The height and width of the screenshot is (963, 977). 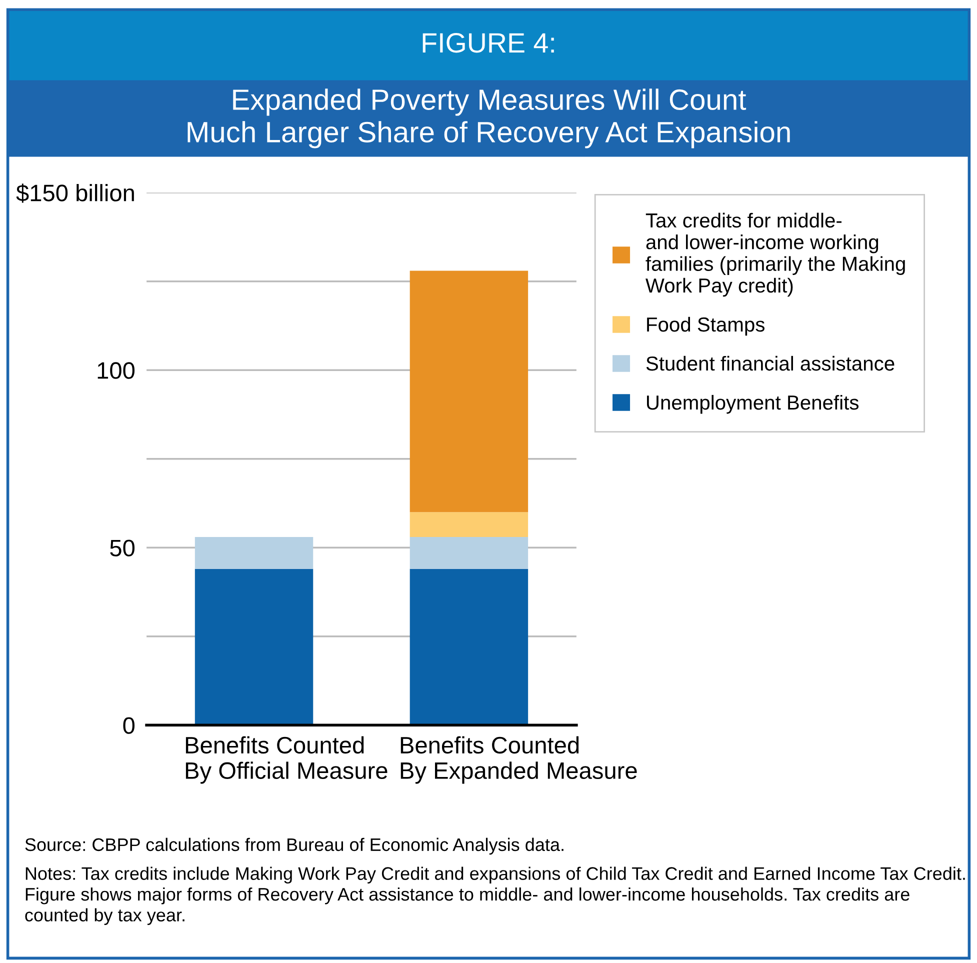 What do you see at coordinates (518, 760) in the screenshot?
I see `x-tick-label: Benefits Counted By Expanded Measure` at bounding box center [518, 760].